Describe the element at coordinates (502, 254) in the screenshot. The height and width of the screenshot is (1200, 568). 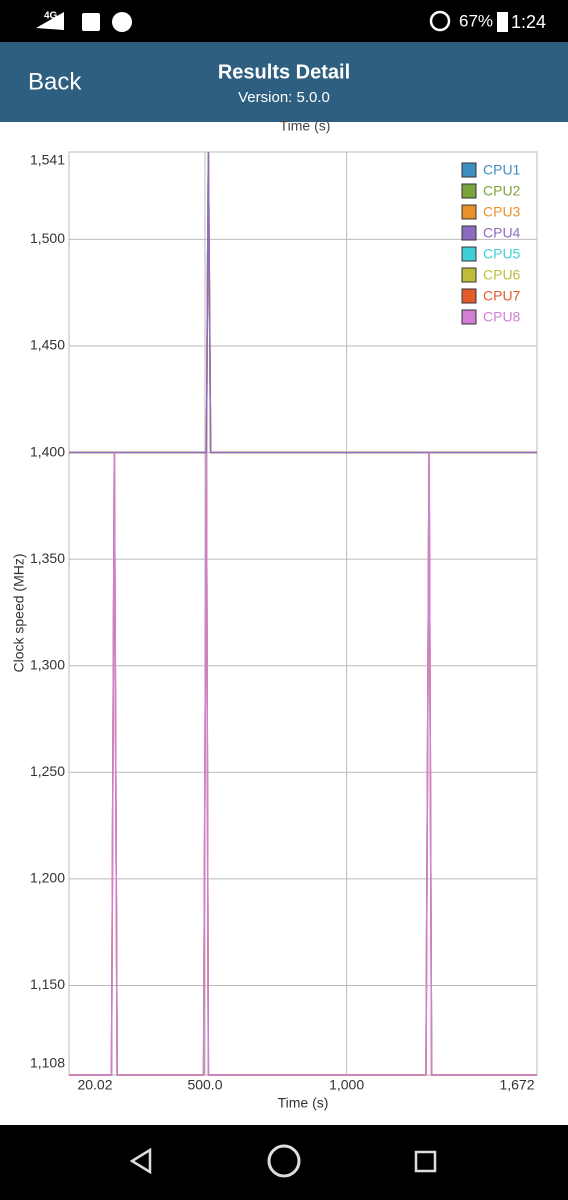
I see `legend-label: CPU5` at that location.